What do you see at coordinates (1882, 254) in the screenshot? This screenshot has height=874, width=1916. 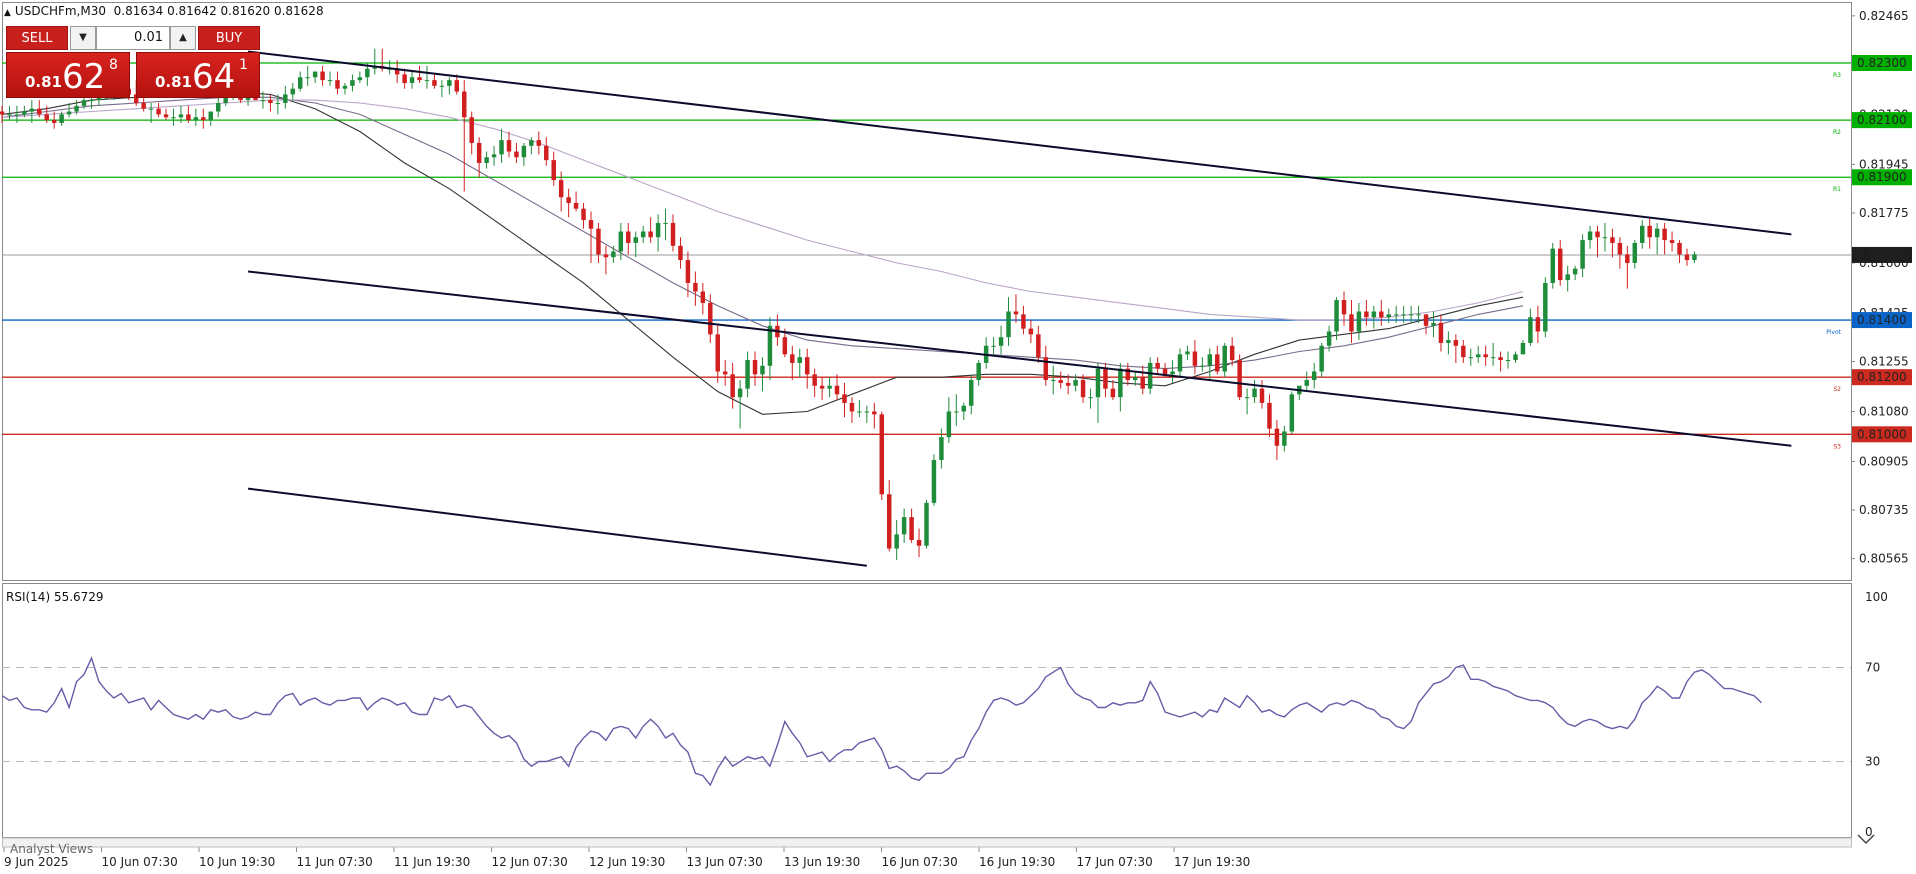 I see `current-price-tag` at bounding box center [1882, 254].